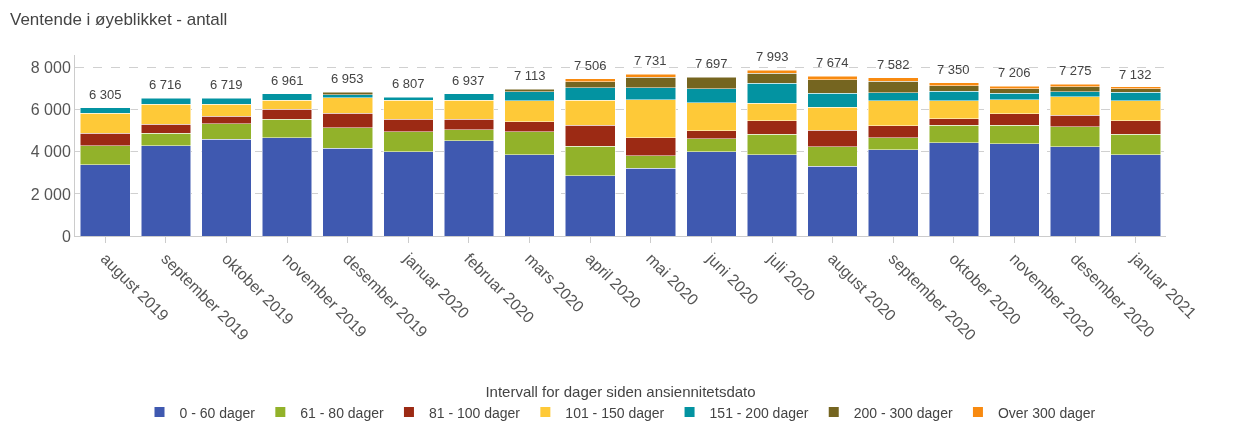 This screenshot has width=1251, height=428. I want to click on annotation: 7 993, so click(772, 56).